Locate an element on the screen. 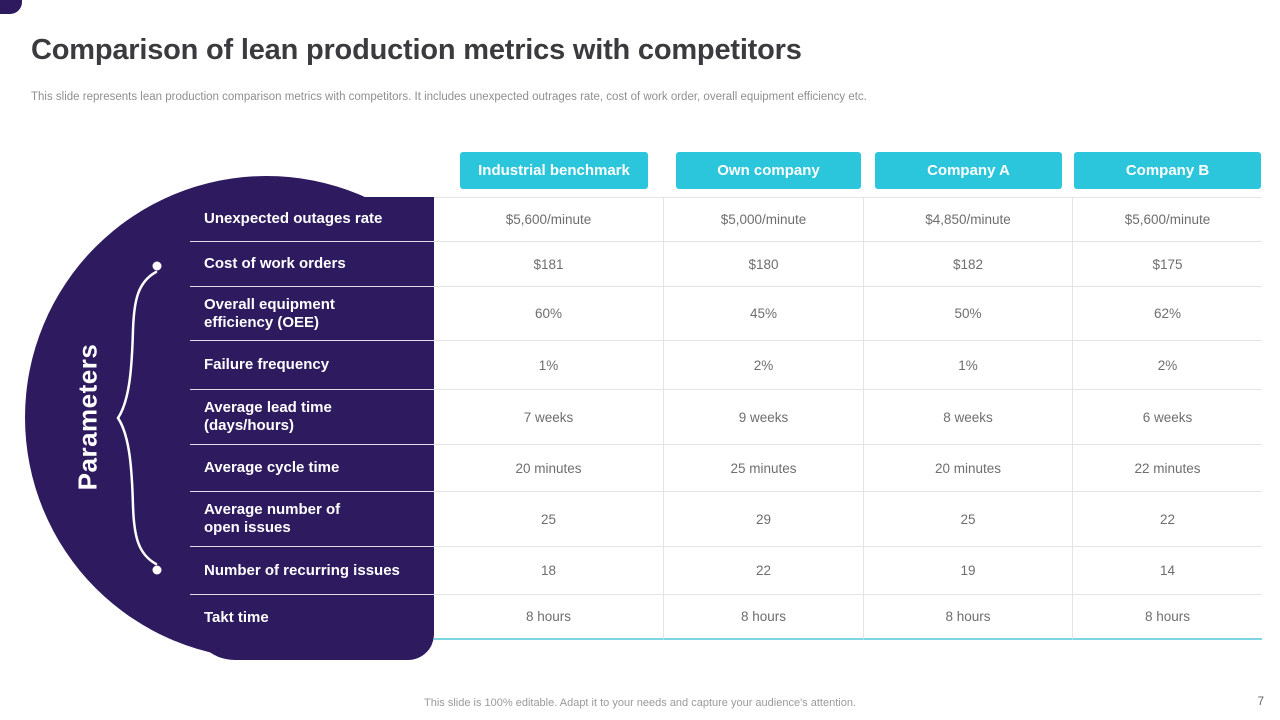 The width and height of the screenshot is (1280, 720). table-cell: 9 weeks is located at coordinates (764, 417).